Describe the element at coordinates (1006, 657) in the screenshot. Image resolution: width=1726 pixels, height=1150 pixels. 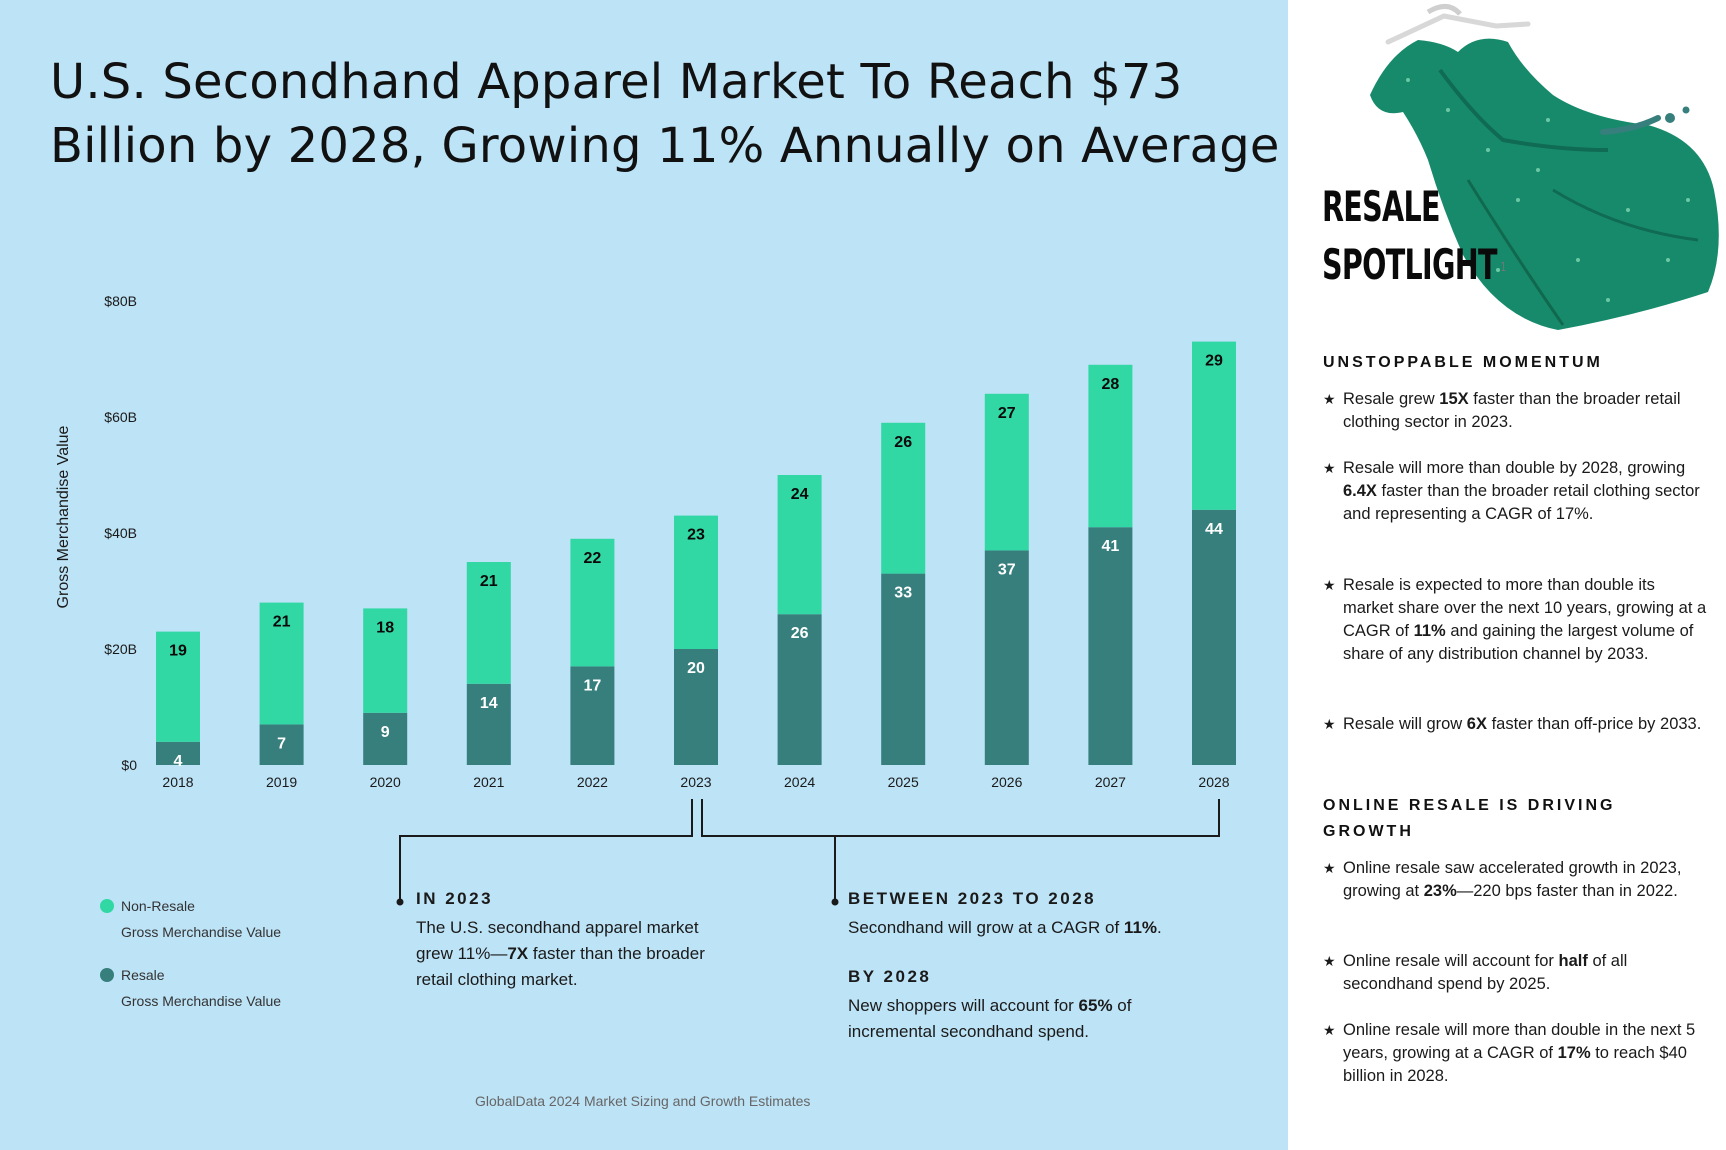
I see `bar-resale-2026` at that location.